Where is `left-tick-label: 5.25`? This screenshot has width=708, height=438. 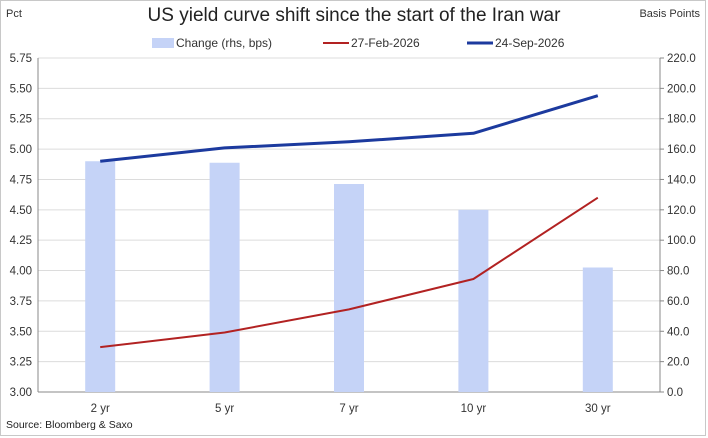 left-tick-label: 5.25 is located at coordinates (21, 120).